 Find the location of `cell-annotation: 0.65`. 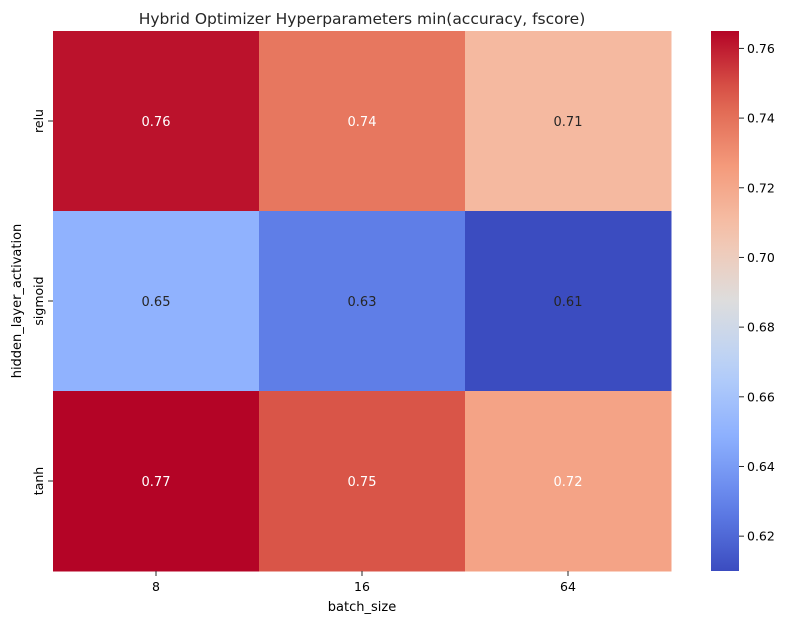

cell-annotation: 0.65 is located at coordinates (156, 302).